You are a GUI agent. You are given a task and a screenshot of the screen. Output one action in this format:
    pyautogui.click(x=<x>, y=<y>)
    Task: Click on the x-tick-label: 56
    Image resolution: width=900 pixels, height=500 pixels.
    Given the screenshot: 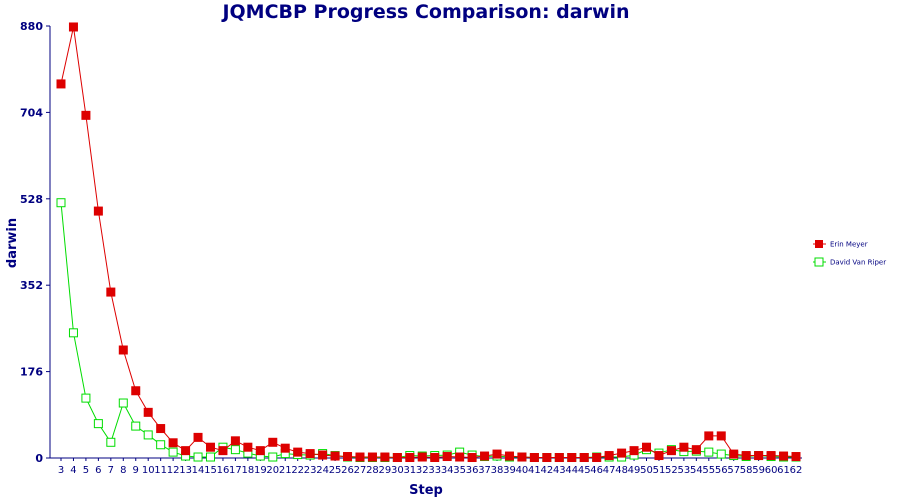 What is the action you would take?
    pyautogui.click(x=721, y=470)
    